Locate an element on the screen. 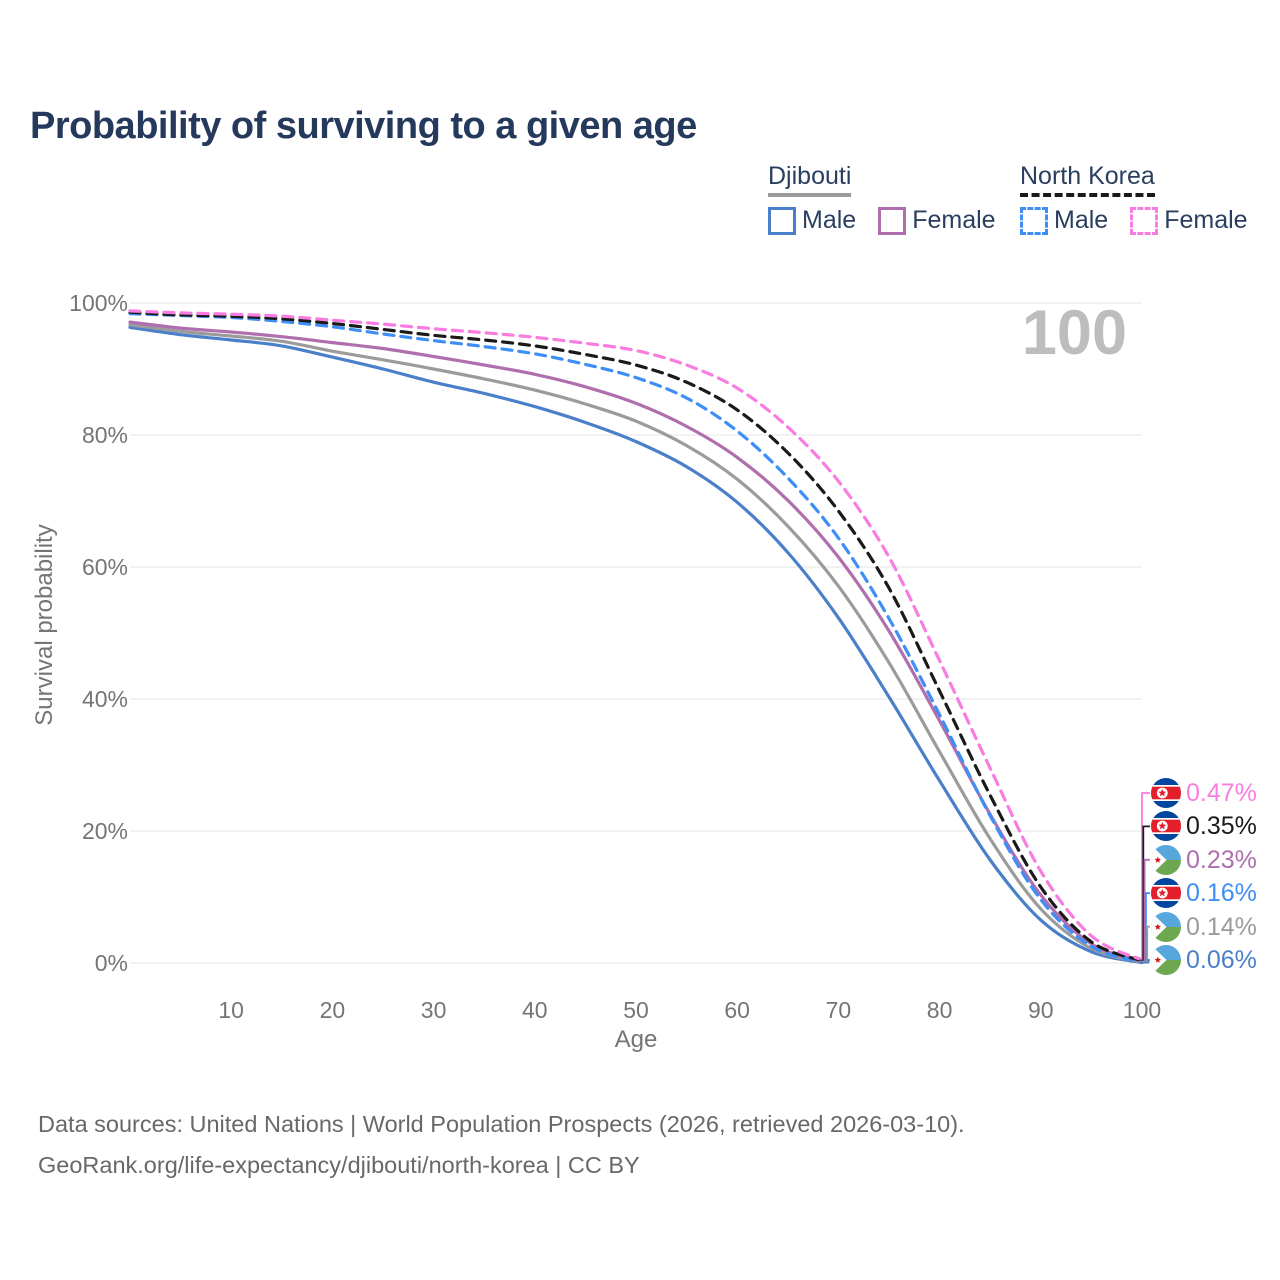 Image resolution: width=1280 pixels, height=1280 pixels. y-axis-tick-label: 20% is located at coordinates (104, 831).